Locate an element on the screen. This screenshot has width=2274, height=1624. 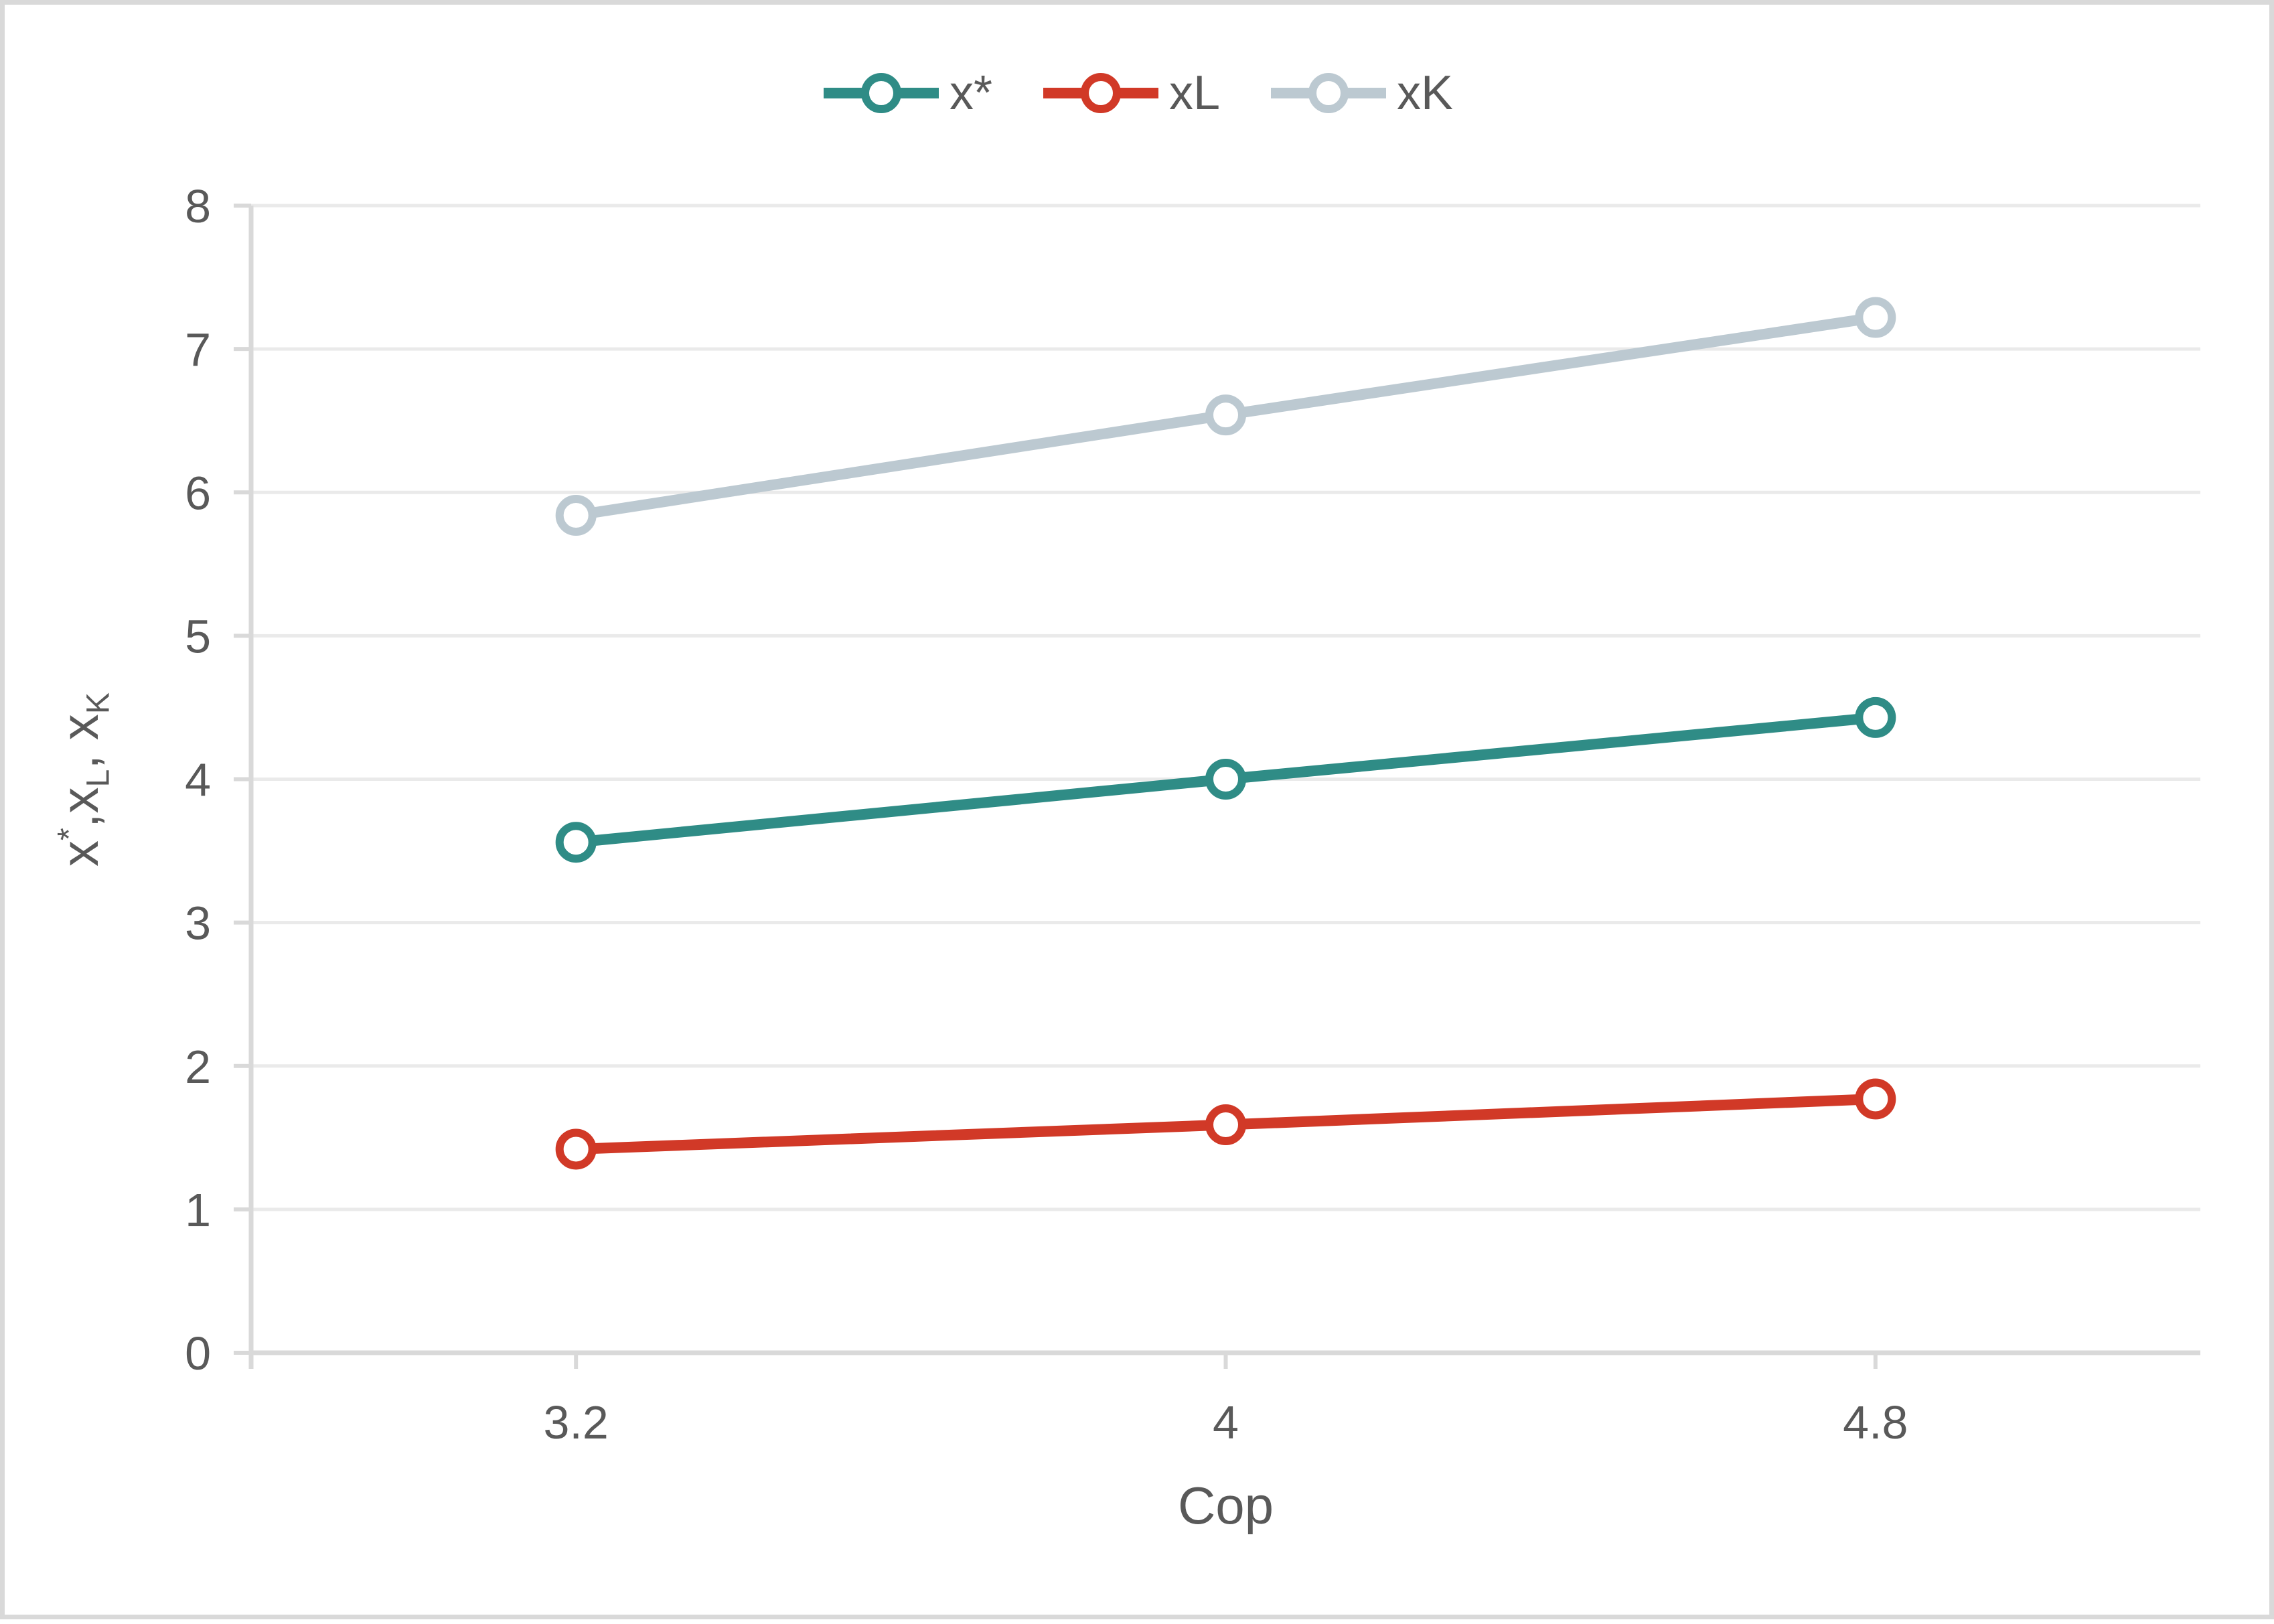
x-tick-label: 3.2 is located at coordinates (576, 1422).